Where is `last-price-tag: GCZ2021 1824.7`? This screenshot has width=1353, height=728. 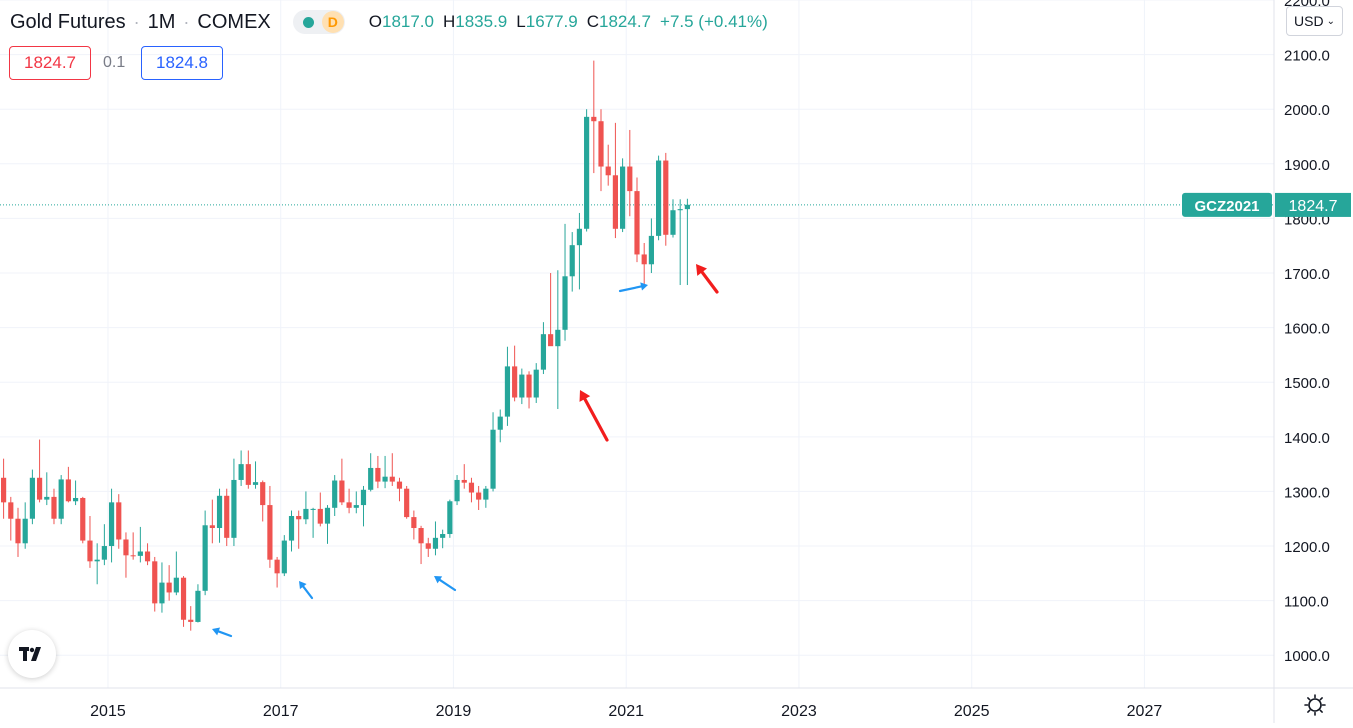 last-price-tag: GCZ2021 1824.7 is located at coordinates (1266, 204).